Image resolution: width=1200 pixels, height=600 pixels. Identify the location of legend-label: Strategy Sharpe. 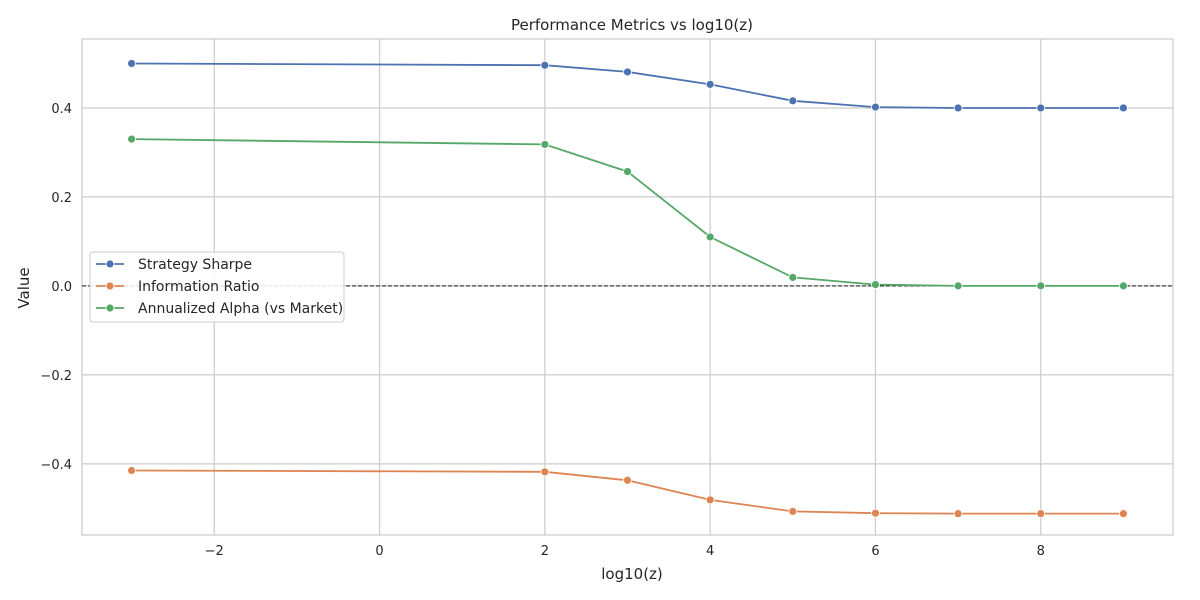
(195, 265).